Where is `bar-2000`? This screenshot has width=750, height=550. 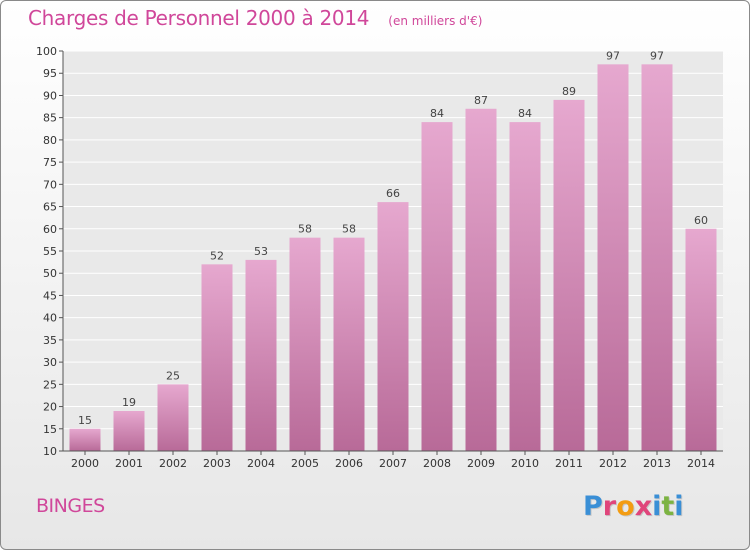 bar-2000 is located at coordinates (85, 439).